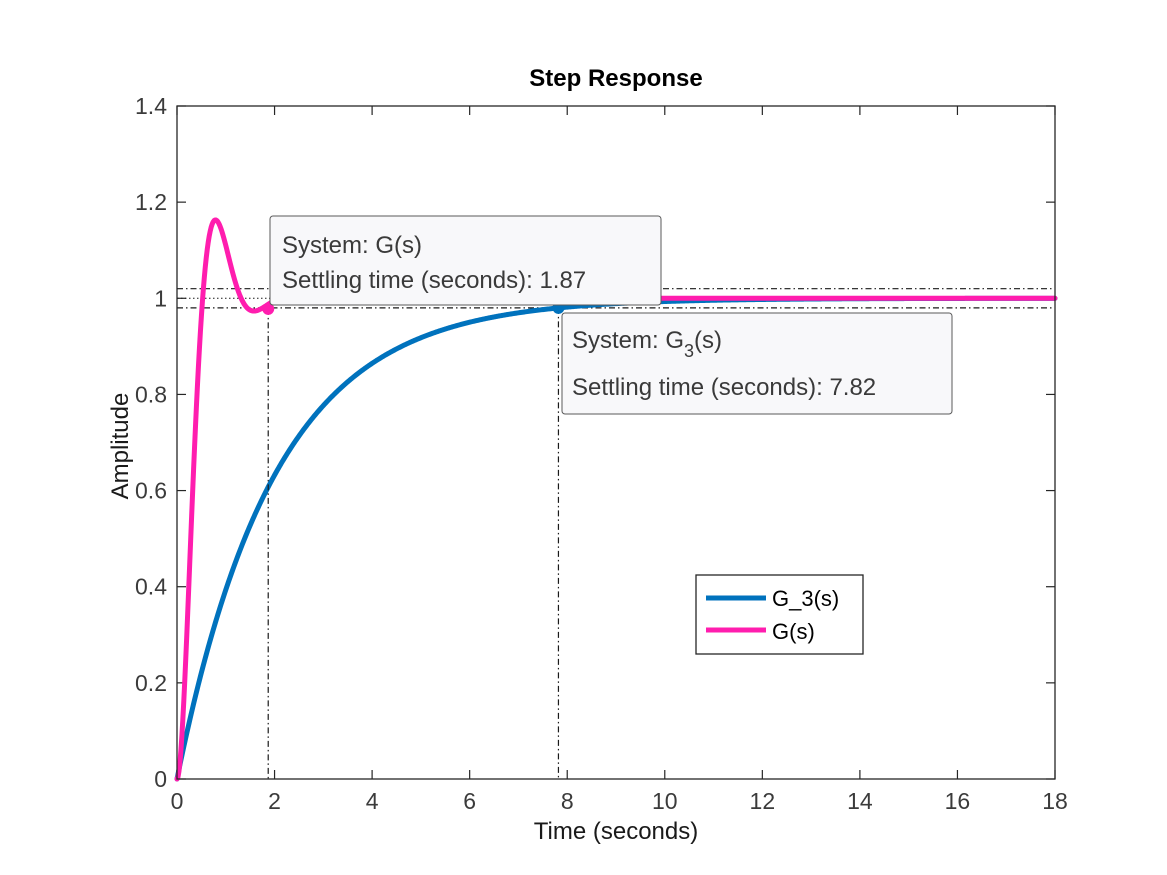 Image resolution: width=1167 pixels, height=875 pixels. I want to click on legend-label-g: G(s), so click(793, 631).